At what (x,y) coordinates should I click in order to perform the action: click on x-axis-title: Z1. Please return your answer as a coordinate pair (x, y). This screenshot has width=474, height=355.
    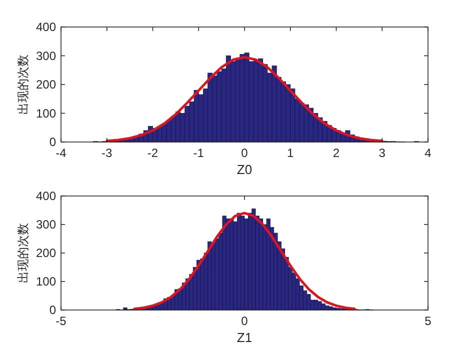
    Looking at the image, I should click on (244, 337).